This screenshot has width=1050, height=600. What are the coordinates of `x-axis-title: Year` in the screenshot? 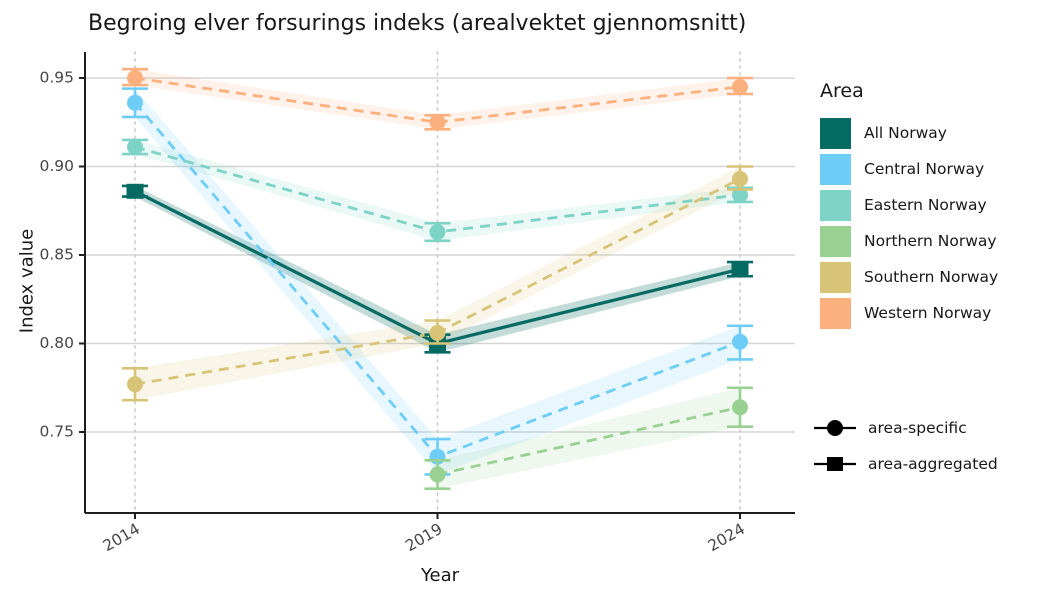 It's located at (440, 575).